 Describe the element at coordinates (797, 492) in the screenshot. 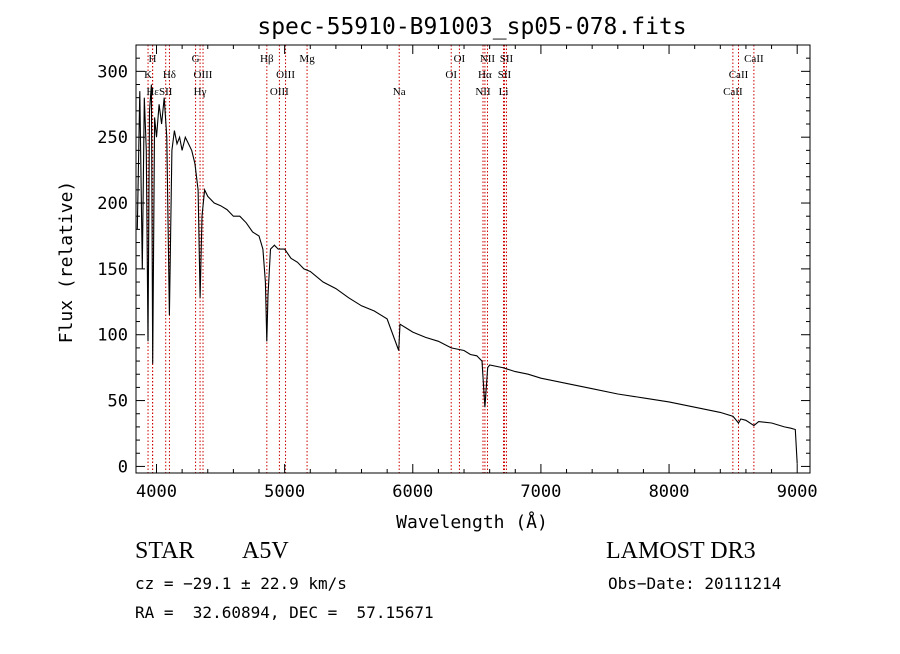

I see `x-tick-label-5: 9000` at that location.